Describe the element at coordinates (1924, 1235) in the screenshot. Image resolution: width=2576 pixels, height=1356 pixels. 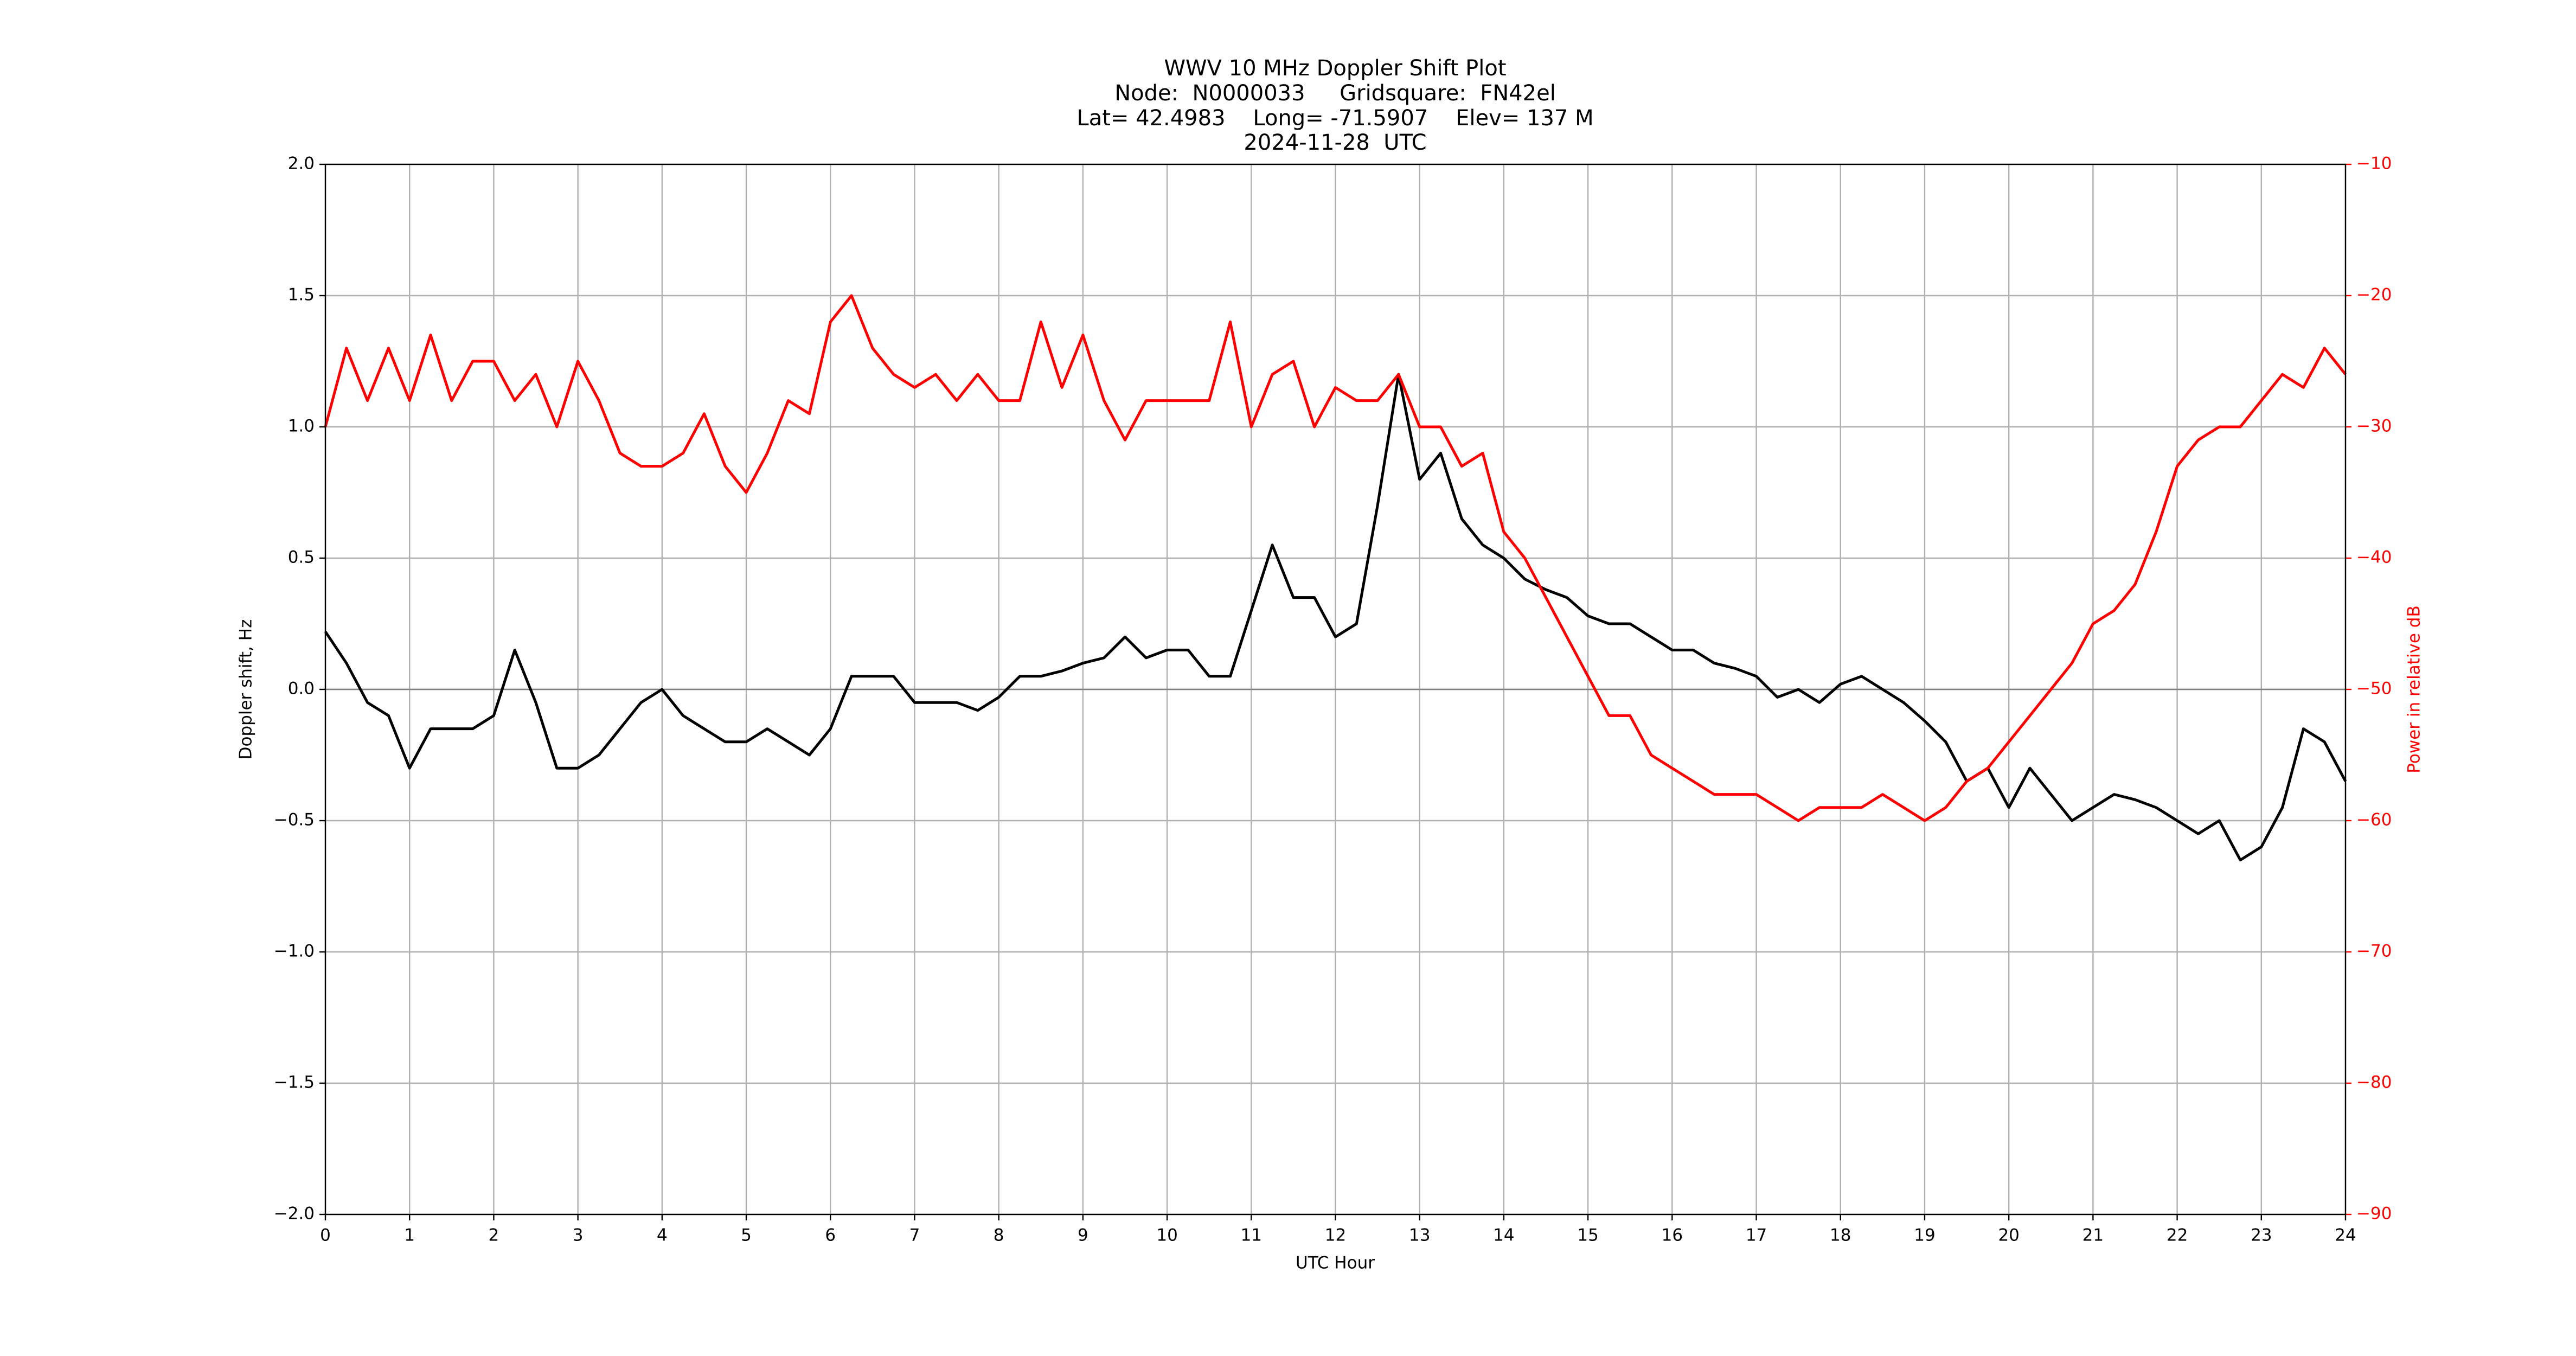
I see `x-tick-label: 19` at that location.